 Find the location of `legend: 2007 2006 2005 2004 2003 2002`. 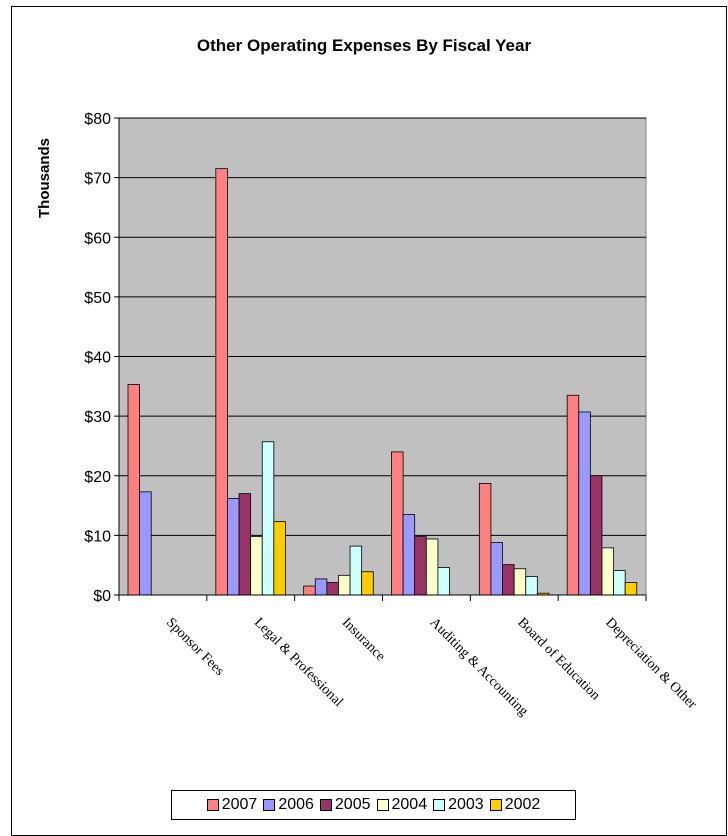

legend: 2007 2006 2005 2004 2003 2002 is located at coordinates (373, 805).